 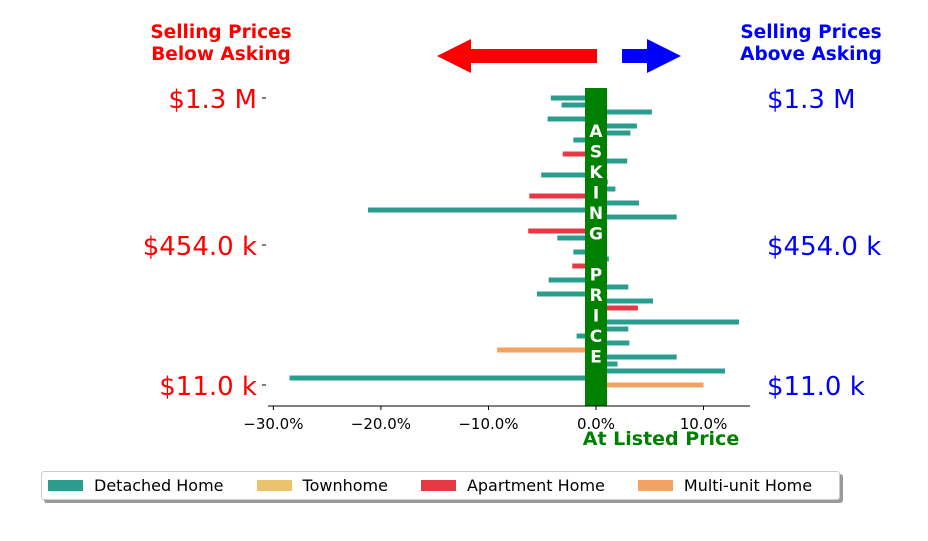 I want to click on legend-label-townhome: Townhome, so click(x=345, y=485).